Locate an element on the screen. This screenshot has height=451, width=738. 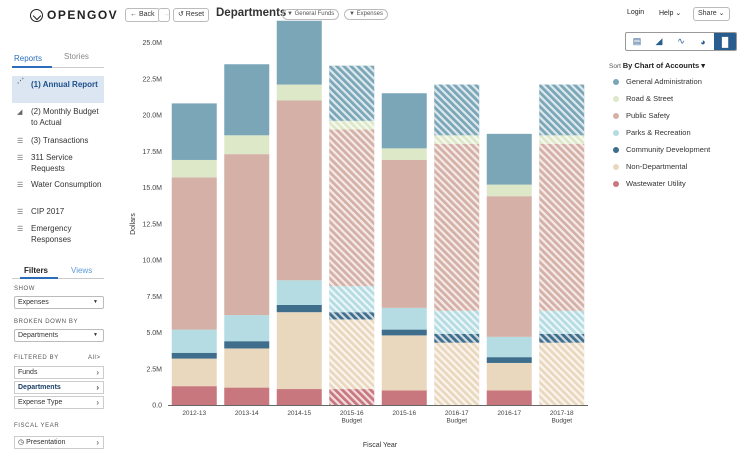
legend-item-parks-recreation: Parks & Recreation is located at coordinates (652, 132).